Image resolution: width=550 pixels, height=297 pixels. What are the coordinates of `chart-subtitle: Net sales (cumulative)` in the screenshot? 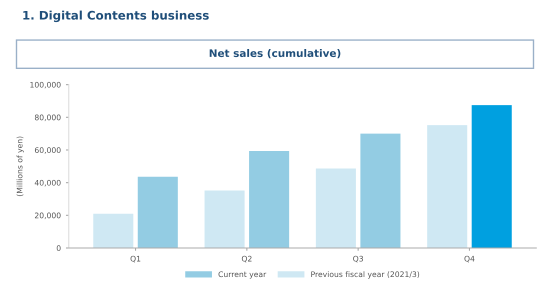 It's located at (275, 53).